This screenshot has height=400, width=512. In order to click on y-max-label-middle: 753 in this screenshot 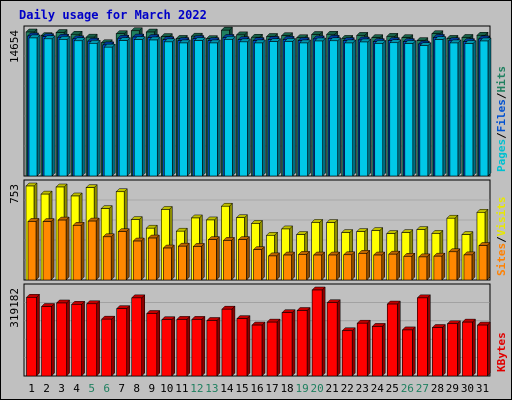, I will do `click(14, 194)`.